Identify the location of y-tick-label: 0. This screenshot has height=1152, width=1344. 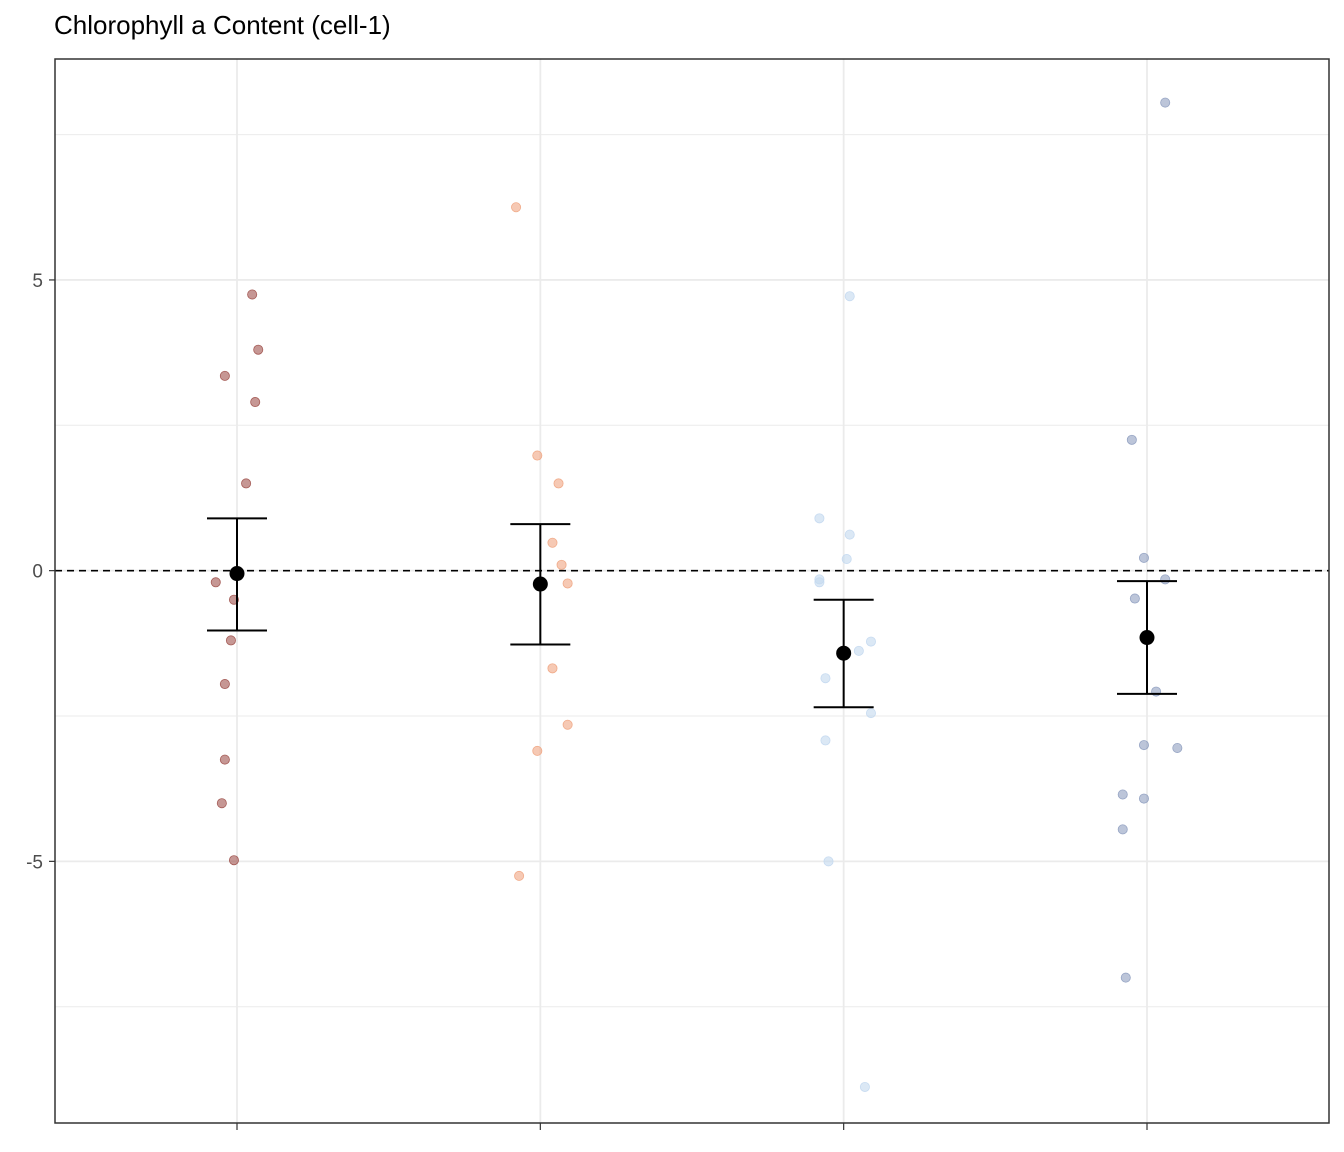
(37, 572).